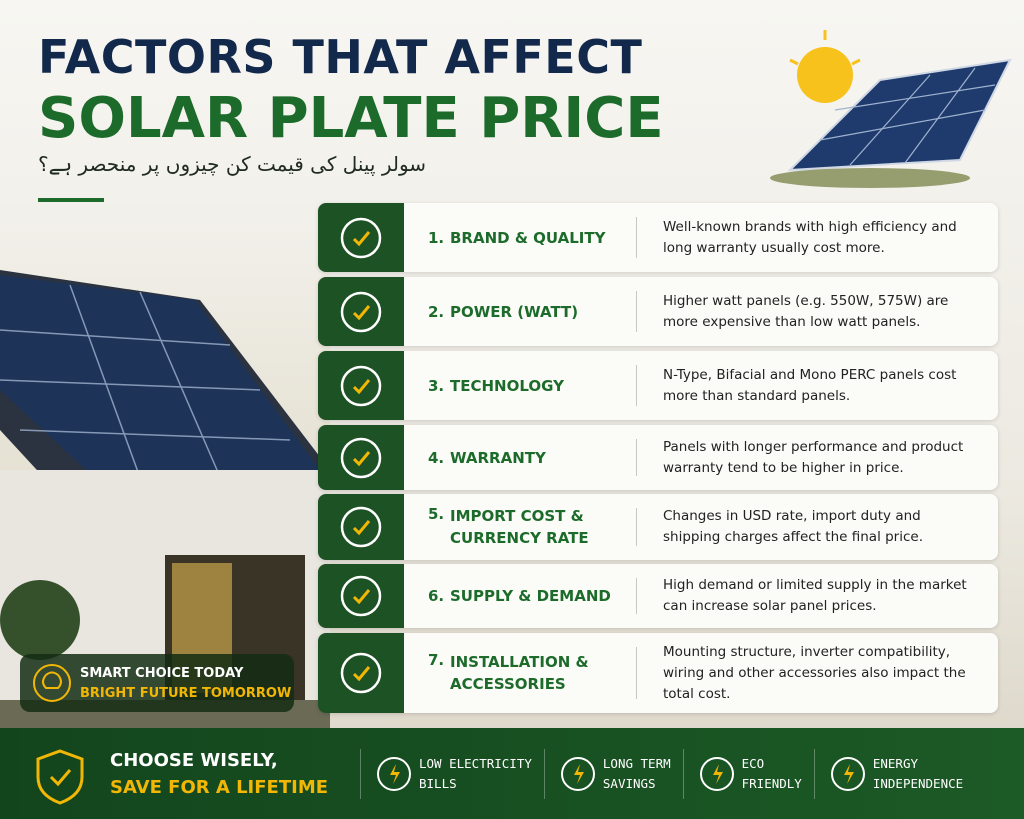  Describe the element at coordinates (436, 385) in the screenshot. I see `factor-number: 3.` at that location.